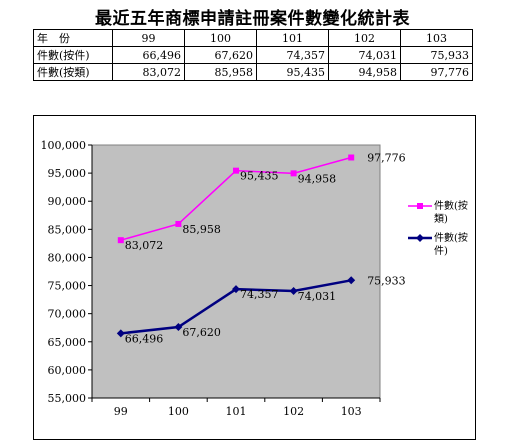  What do you see at coordinates (441, 219) in the screenshot?
I see `legend-label: 類)` at bounding box center [441, 219].